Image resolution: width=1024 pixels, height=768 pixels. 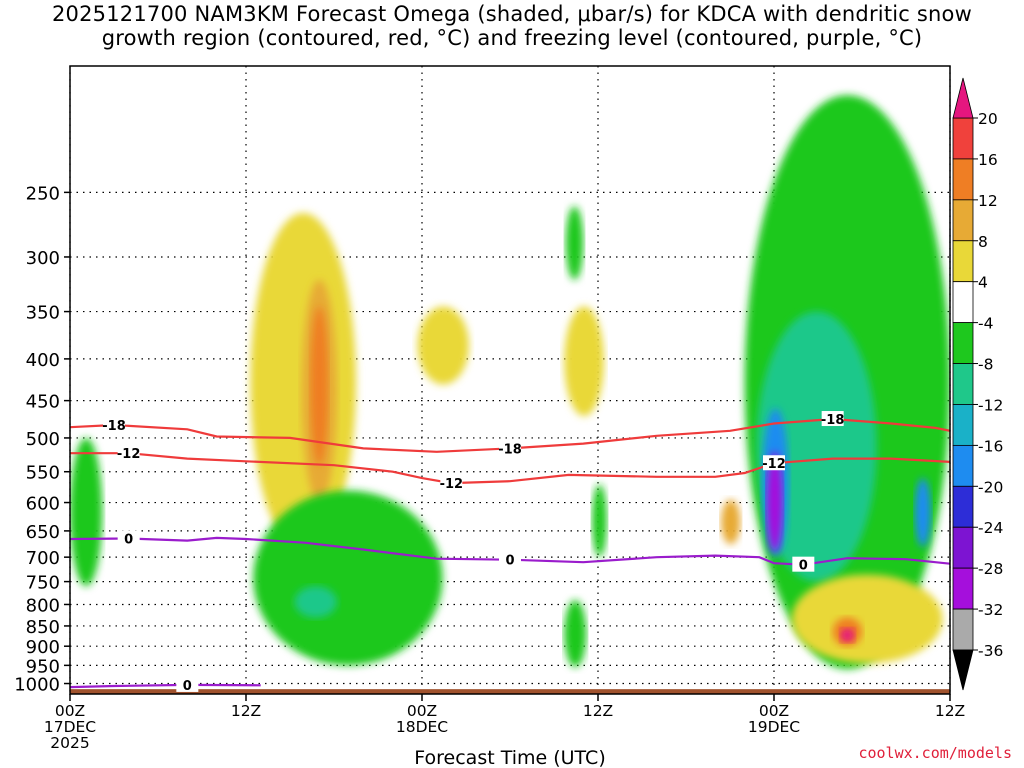 What do you see at coordinates (43, 627) in the screenshot?
I see `y-tick-label: 850` at bounding box center [43, 627].